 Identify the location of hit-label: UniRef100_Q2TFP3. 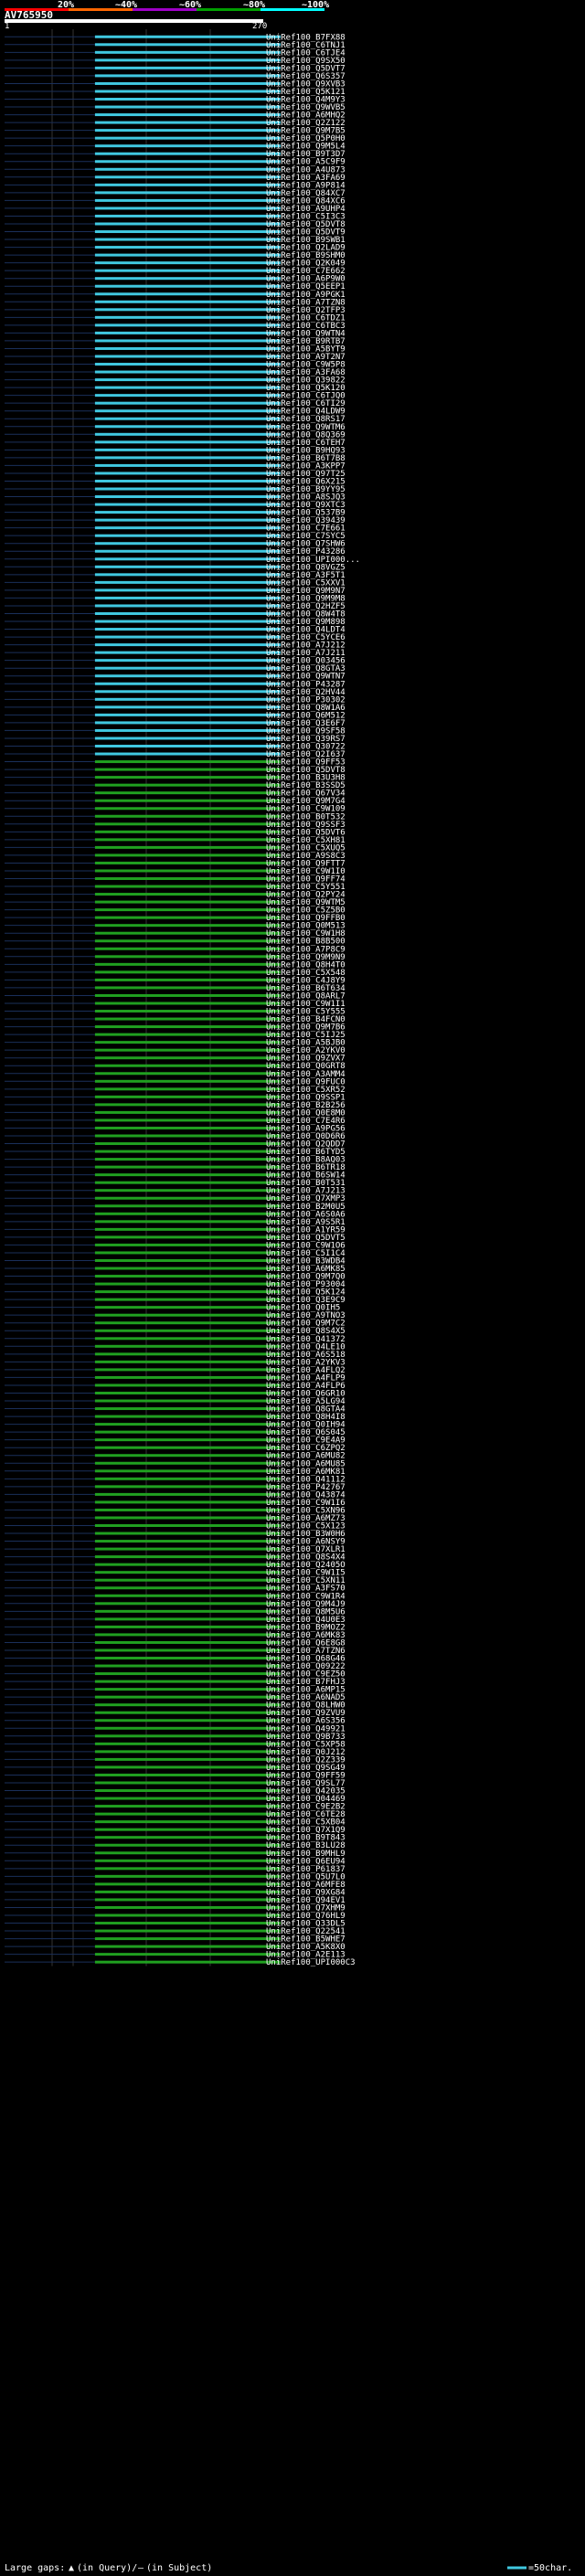
(306, 310).